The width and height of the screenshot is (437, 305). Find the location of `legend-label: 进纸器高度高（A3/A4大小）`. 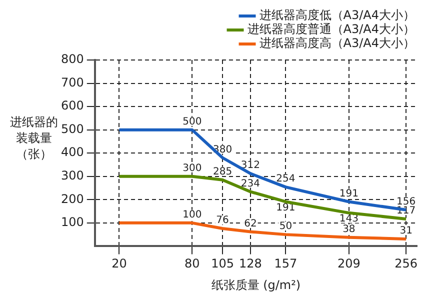

legend-label: 进纸器高度高（A3/A4大小） is located at coordinates (337, 43).